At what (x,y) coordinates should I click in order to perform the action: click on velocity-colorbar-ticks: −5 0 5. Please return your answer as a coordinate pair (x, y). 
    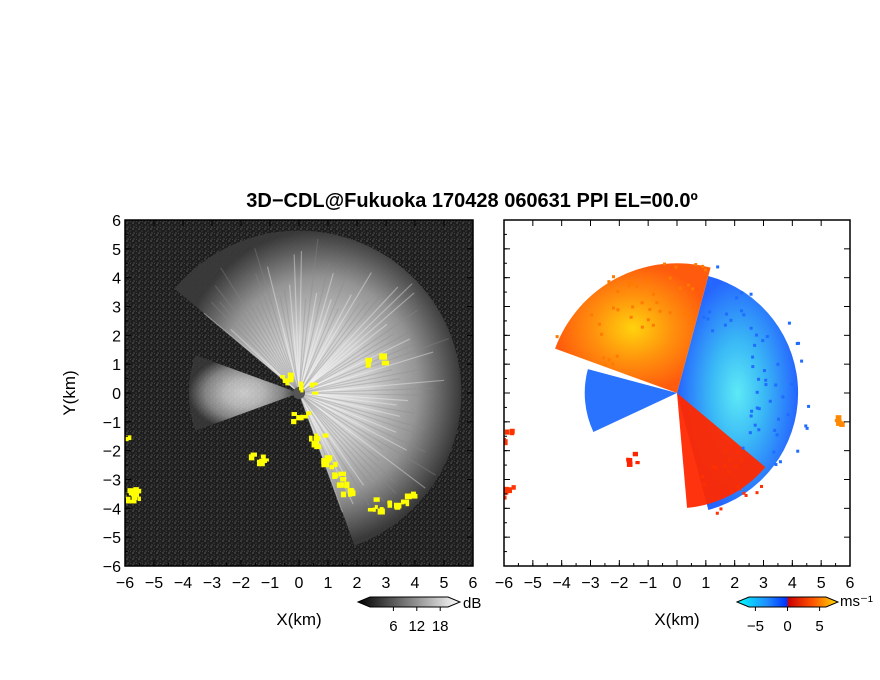
    Looking at the image, I should click on (785, 621).